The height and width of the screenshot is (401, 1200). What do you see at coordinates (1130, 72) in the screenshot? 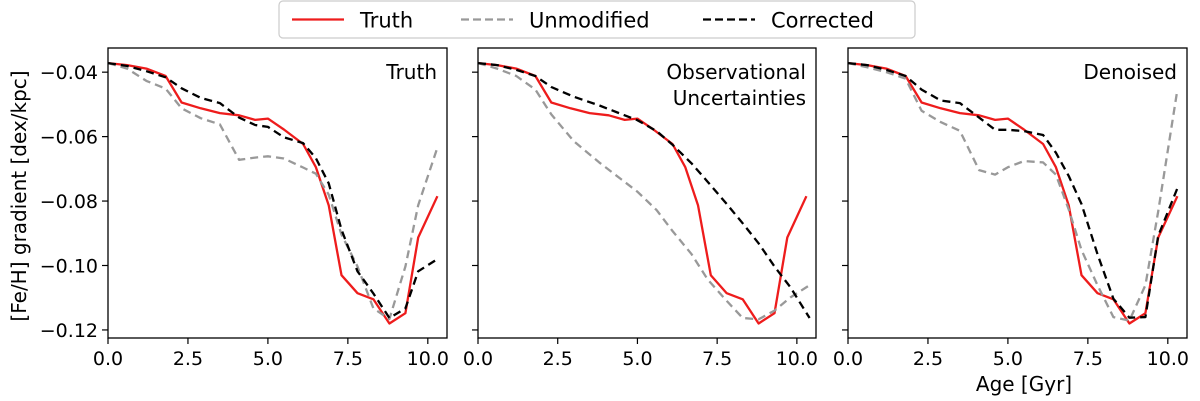
I see `panel-title: Denoised` at bounding box center [1130, 72].